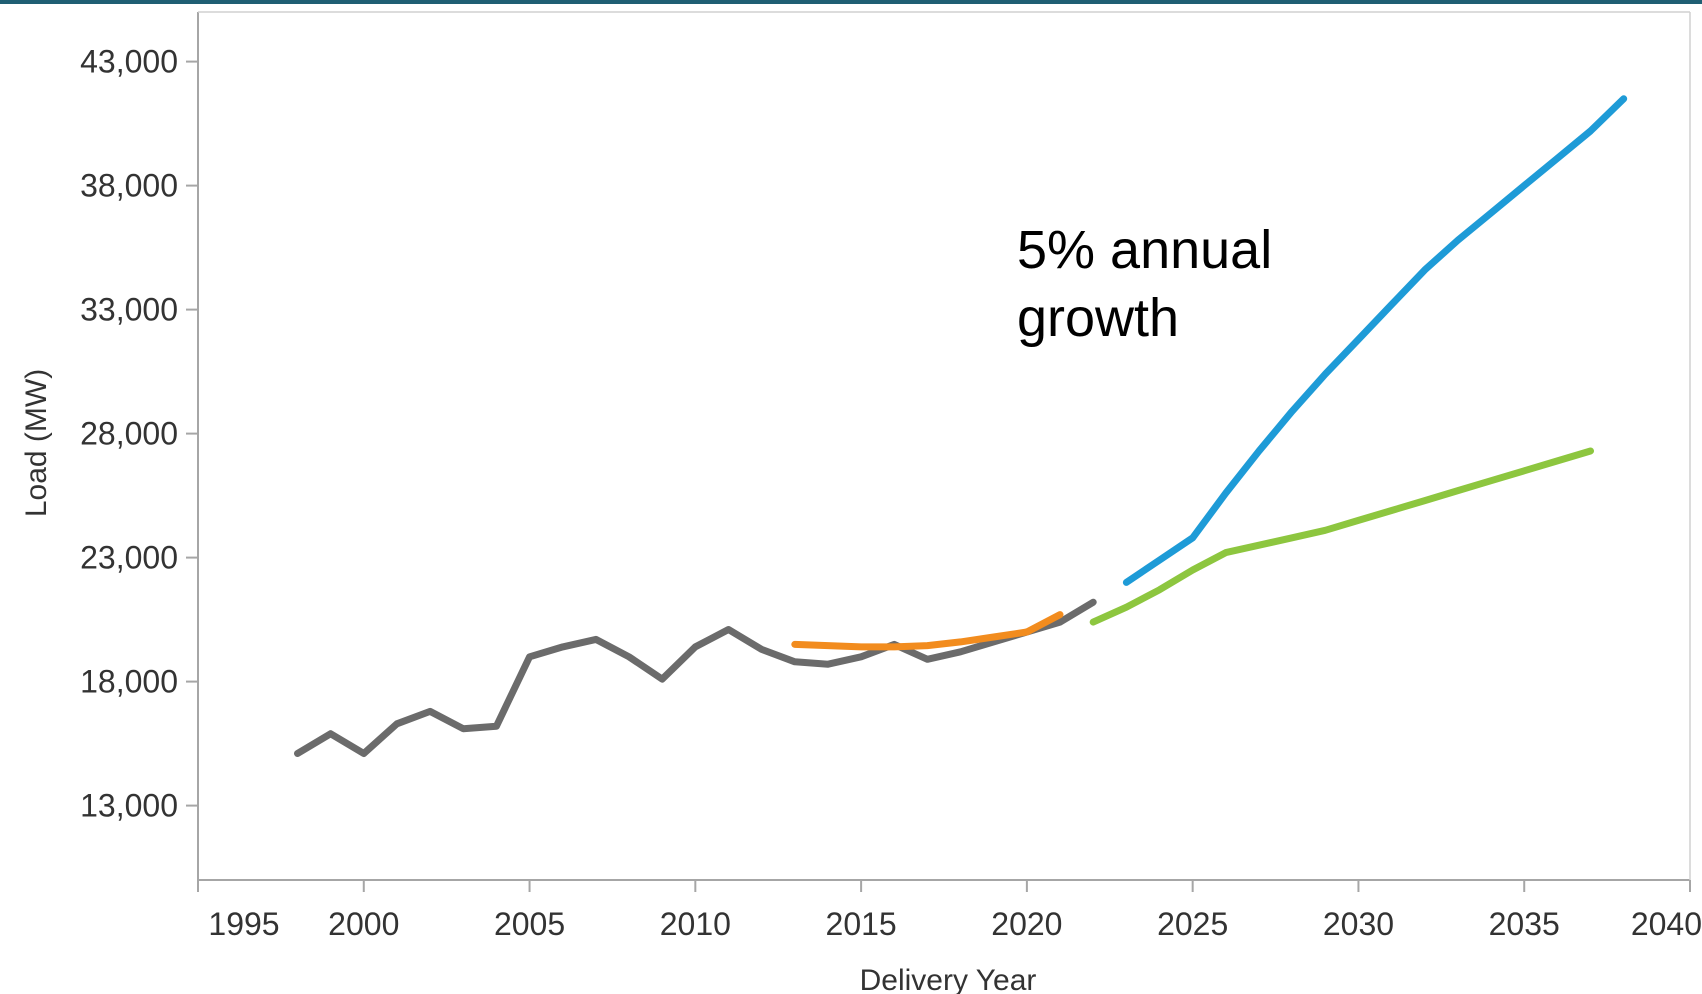 The width and height of the screenshot is (1702, 994). What do you see at coordinates (129, 62) in the screenshot?
I see `y-tick-label: 43,000` at bounding box center [129, 62].